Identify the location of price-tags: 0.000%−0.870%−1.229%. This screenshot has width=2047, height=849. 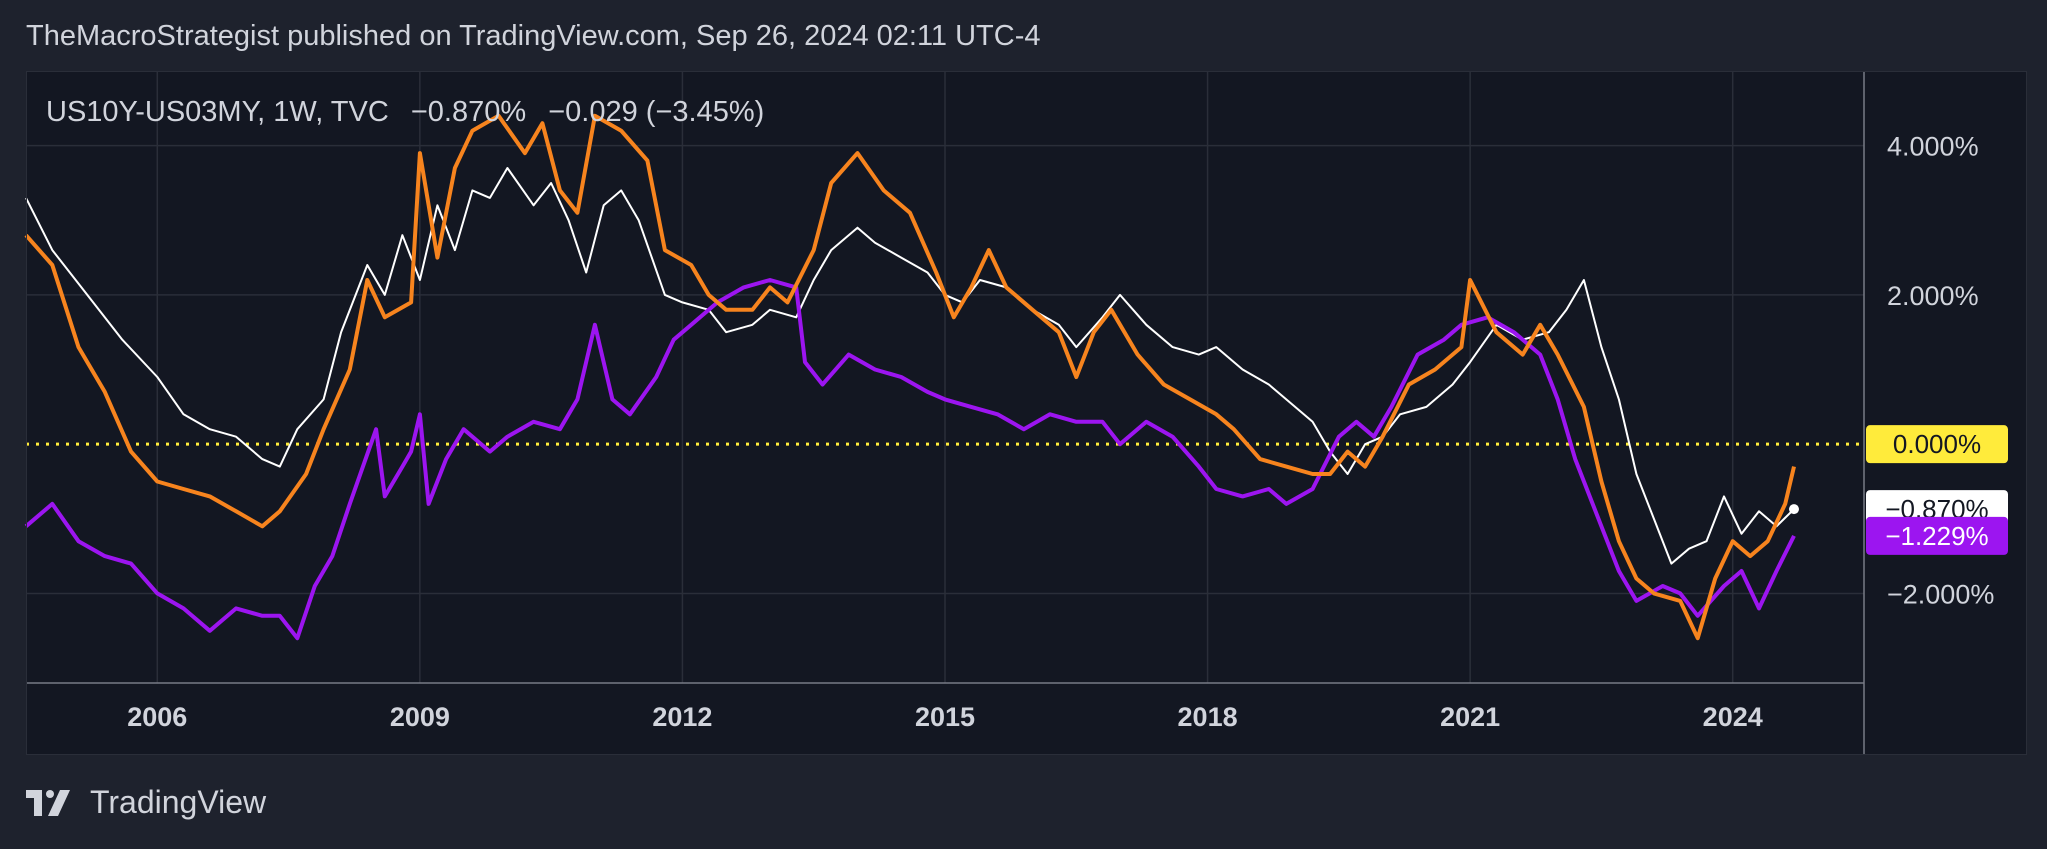
(1937, 490).